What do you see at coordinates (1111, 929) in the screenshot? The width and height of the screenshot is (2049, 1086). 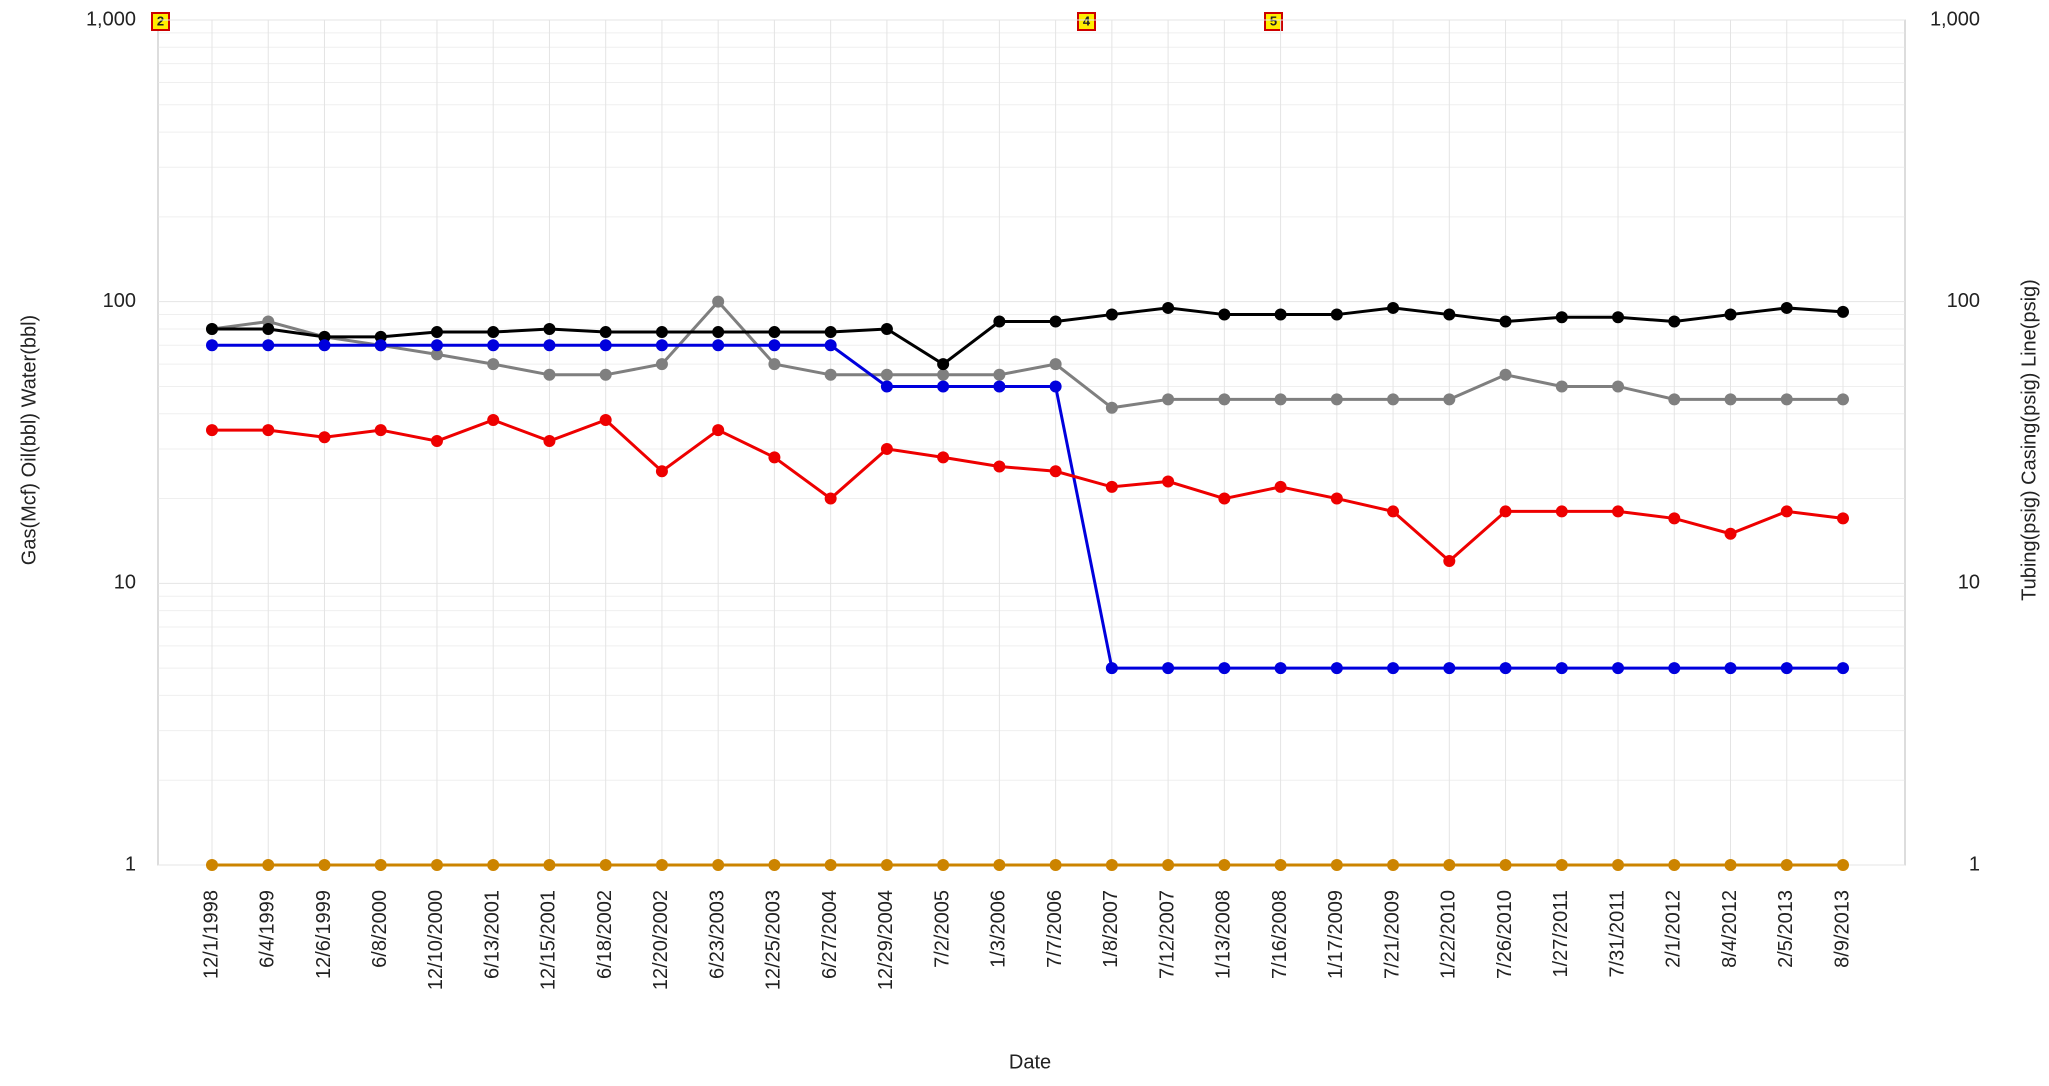 I see `x-tick-label: 1/8/2007` at bounding box center [1111, 929].